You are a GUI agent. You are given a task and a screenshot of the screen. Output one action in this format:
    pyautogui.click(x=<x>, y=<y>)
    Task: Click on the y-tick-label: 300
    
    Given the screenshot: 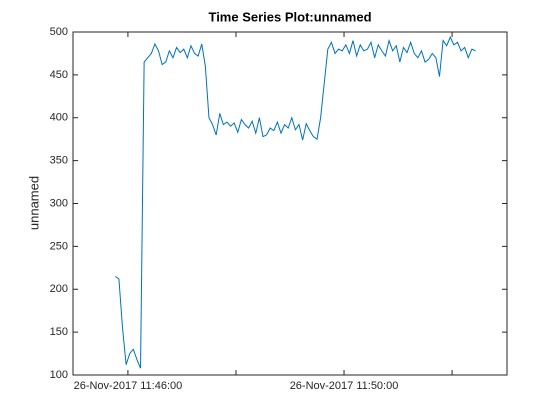 What is the action you would take?
    pyautogui.click(x=59, y=203)
    